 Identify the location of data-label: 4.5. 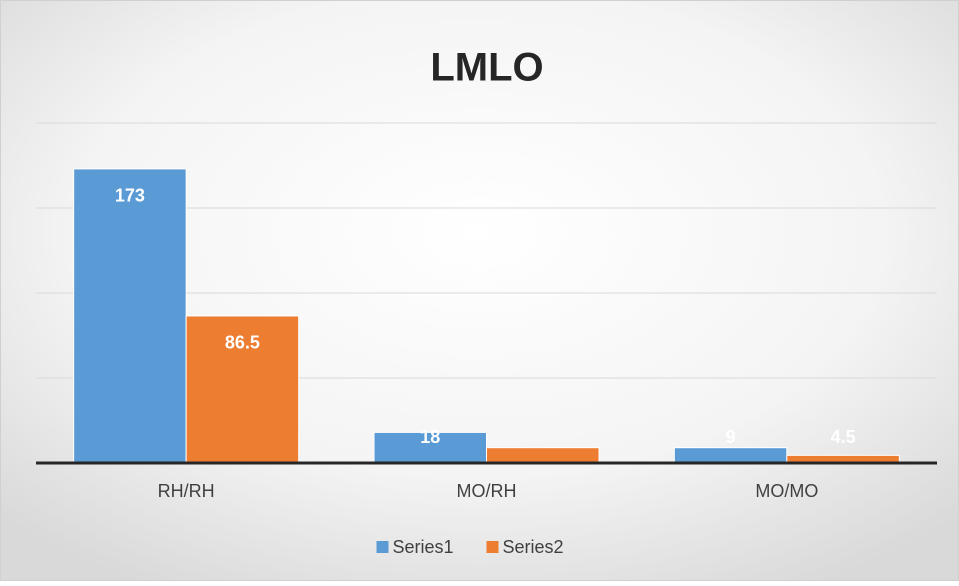
(843, 437).